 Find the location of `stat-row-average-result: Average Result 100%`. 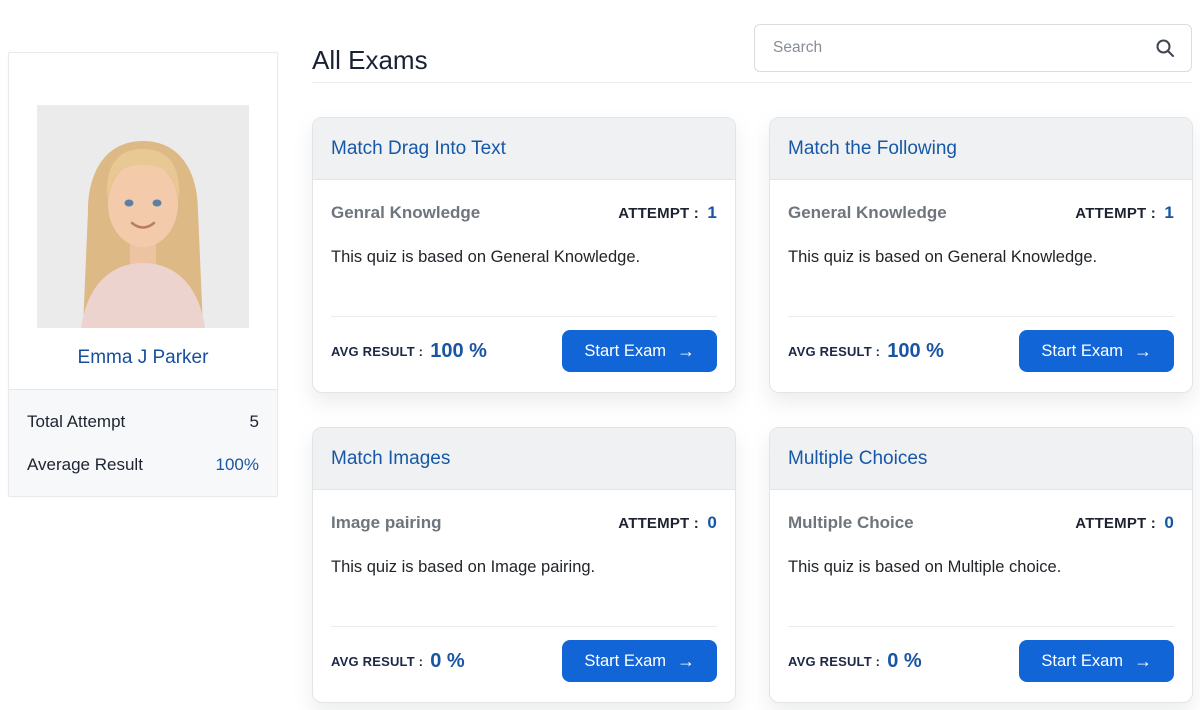

stat-row-average-result: Average Result 100% is located at coordinates (143, 465).